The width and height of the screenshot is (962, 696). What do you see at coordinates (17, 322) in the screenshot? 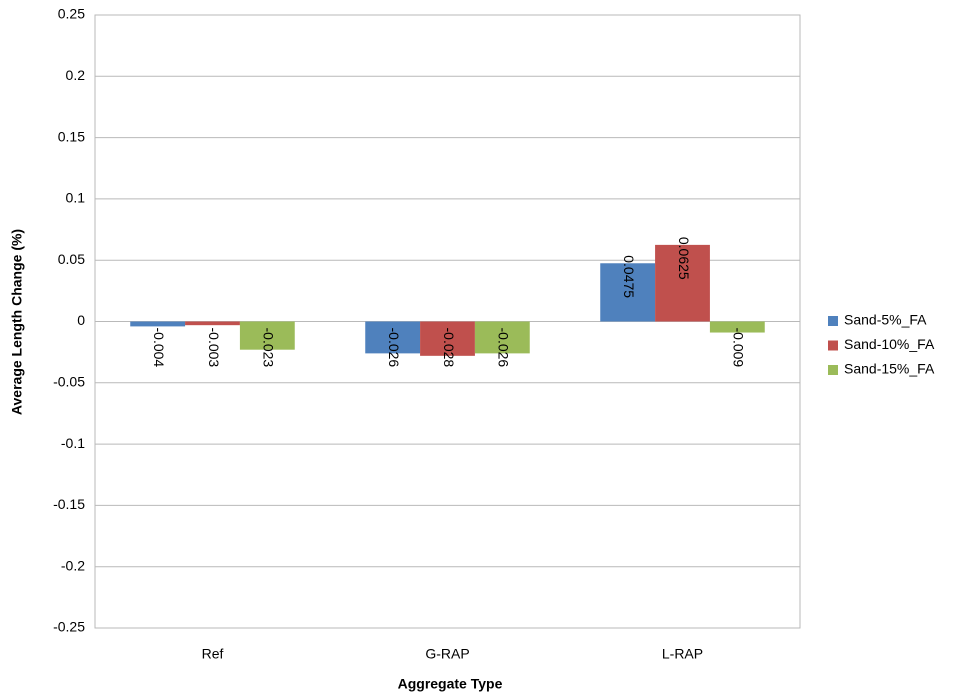
I see `y-axis-title: Average Length Change (%)` at bounding box center [17, 322].